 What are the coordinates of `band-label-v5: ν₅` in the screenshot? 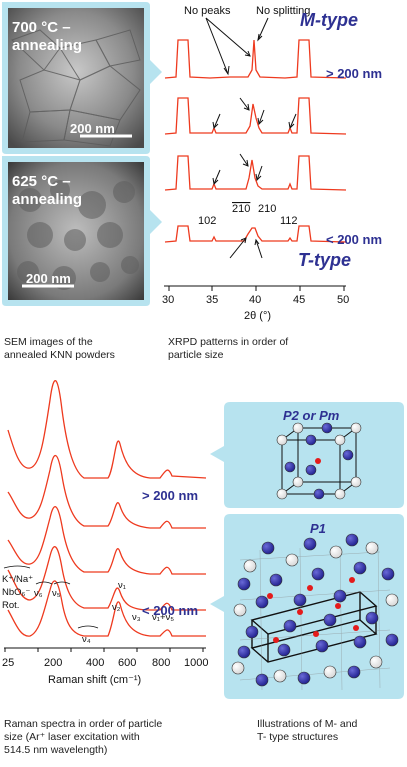 It's located at (56, 593).